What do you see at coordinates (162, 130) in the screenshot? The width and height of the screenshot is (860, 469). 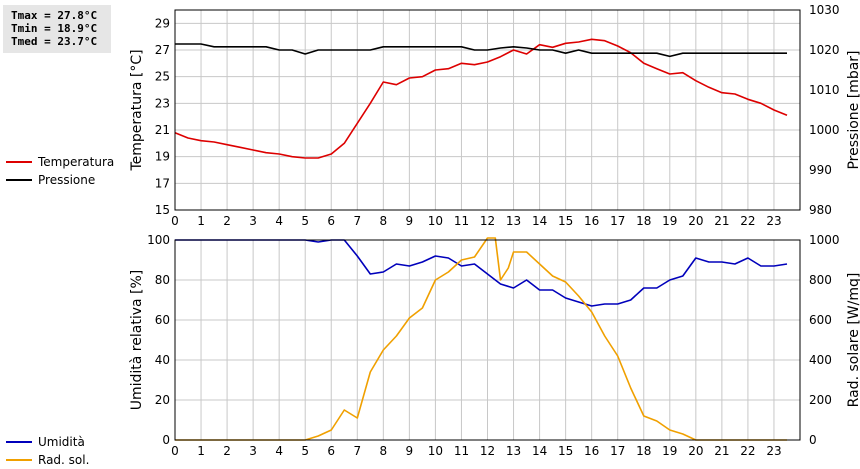 I see `y-left-tick-label: 21` at bounding box center [162, 130].